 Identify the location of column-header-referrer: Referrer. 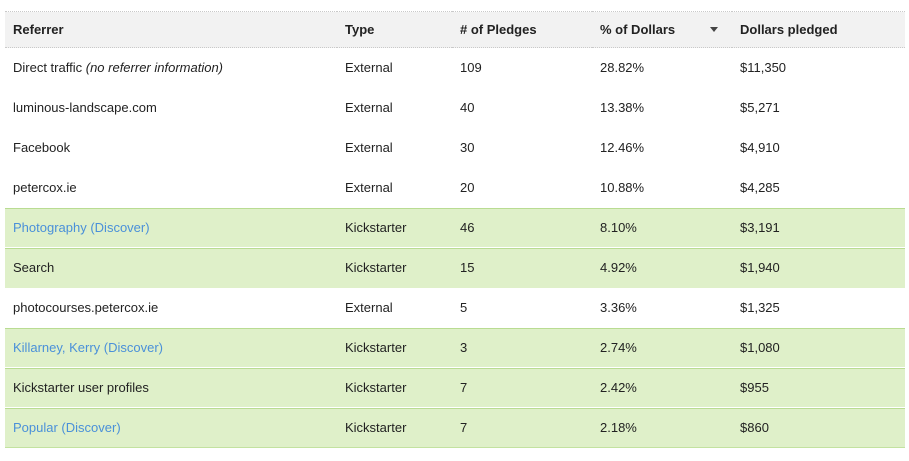
(171, 29).